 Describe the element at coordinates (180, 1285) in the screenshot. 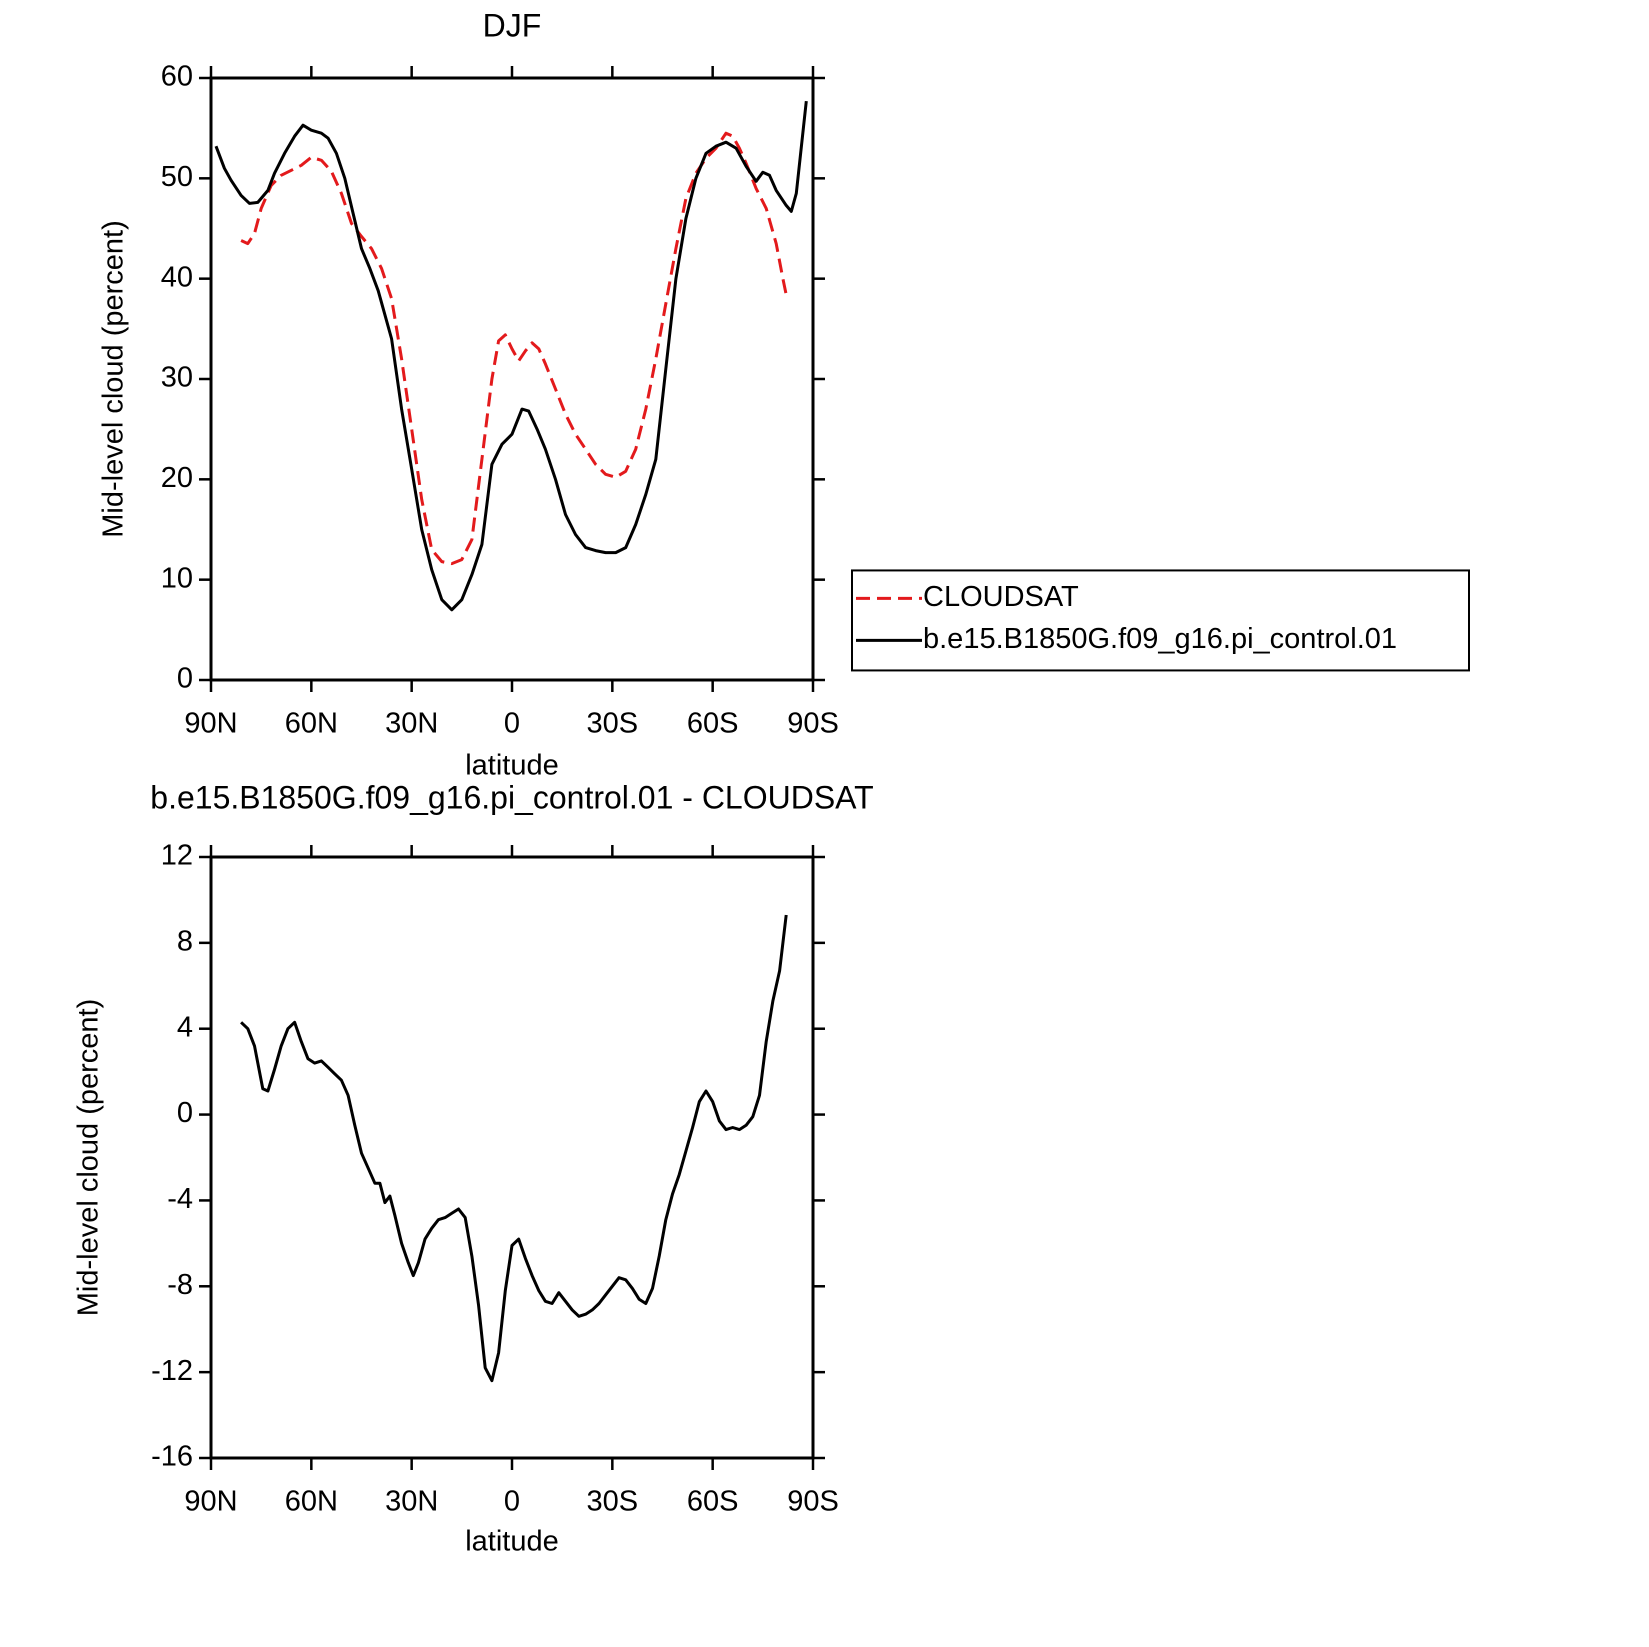

I see `y-tick-label: -8` at that location.